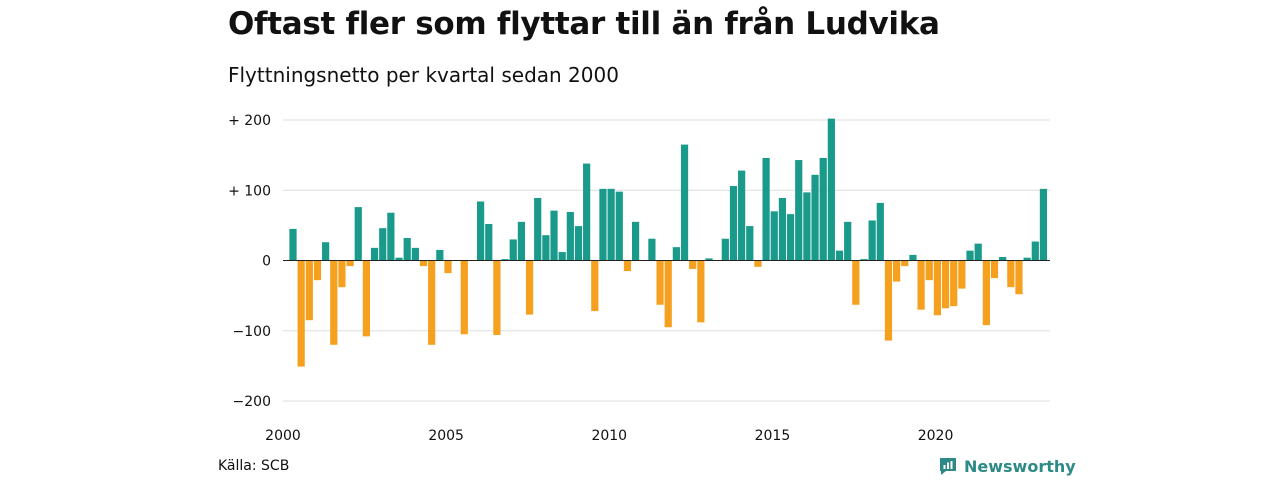 The width and height of the screenshot is (1280, 480). I want to click on source-note: Källa: SCB, so click(254, 466).